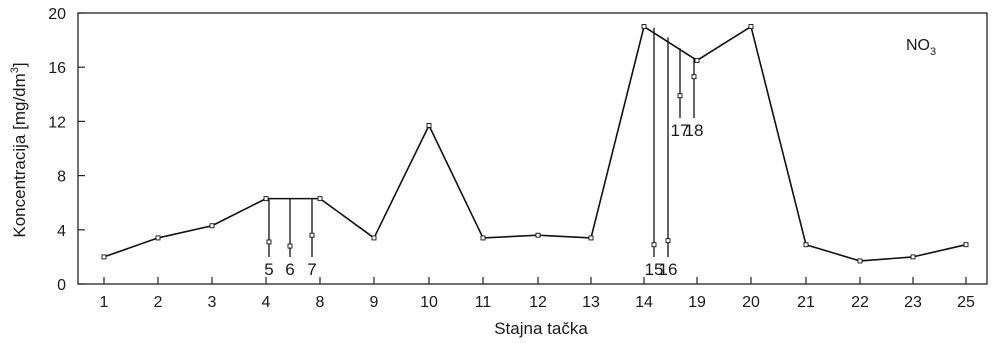 The height and width of the screenshot is (343, 993). Describe the element at coordinates (158, 302) in the screenshot. I see `x-tick-label: 2` at that location.